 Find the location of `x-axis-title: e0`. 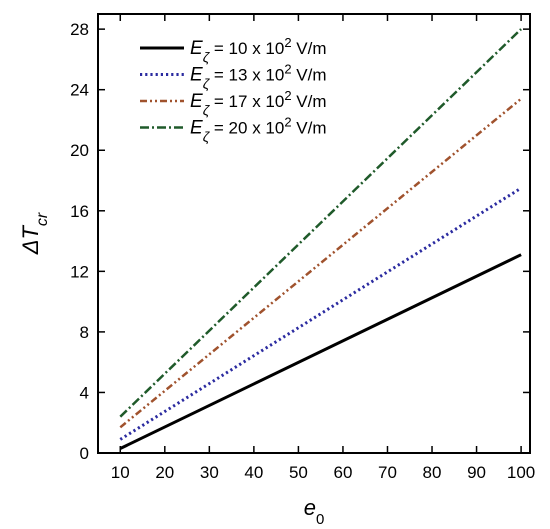

x-axis-title: e0 is located at coordinates (314, 511).